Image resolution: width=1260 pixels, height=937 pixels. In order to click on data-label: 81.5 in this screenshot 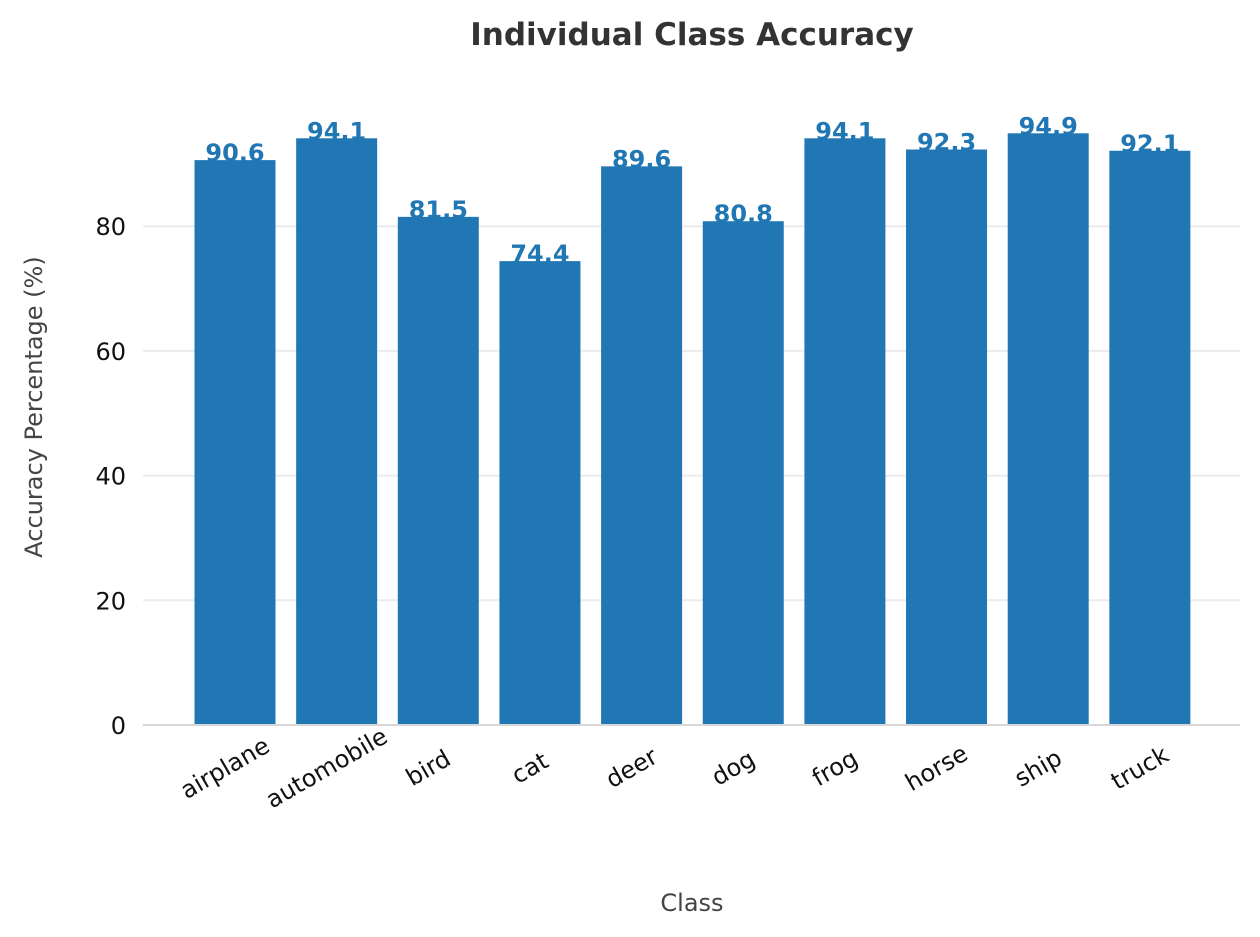, I will do `click(438, 210)`.